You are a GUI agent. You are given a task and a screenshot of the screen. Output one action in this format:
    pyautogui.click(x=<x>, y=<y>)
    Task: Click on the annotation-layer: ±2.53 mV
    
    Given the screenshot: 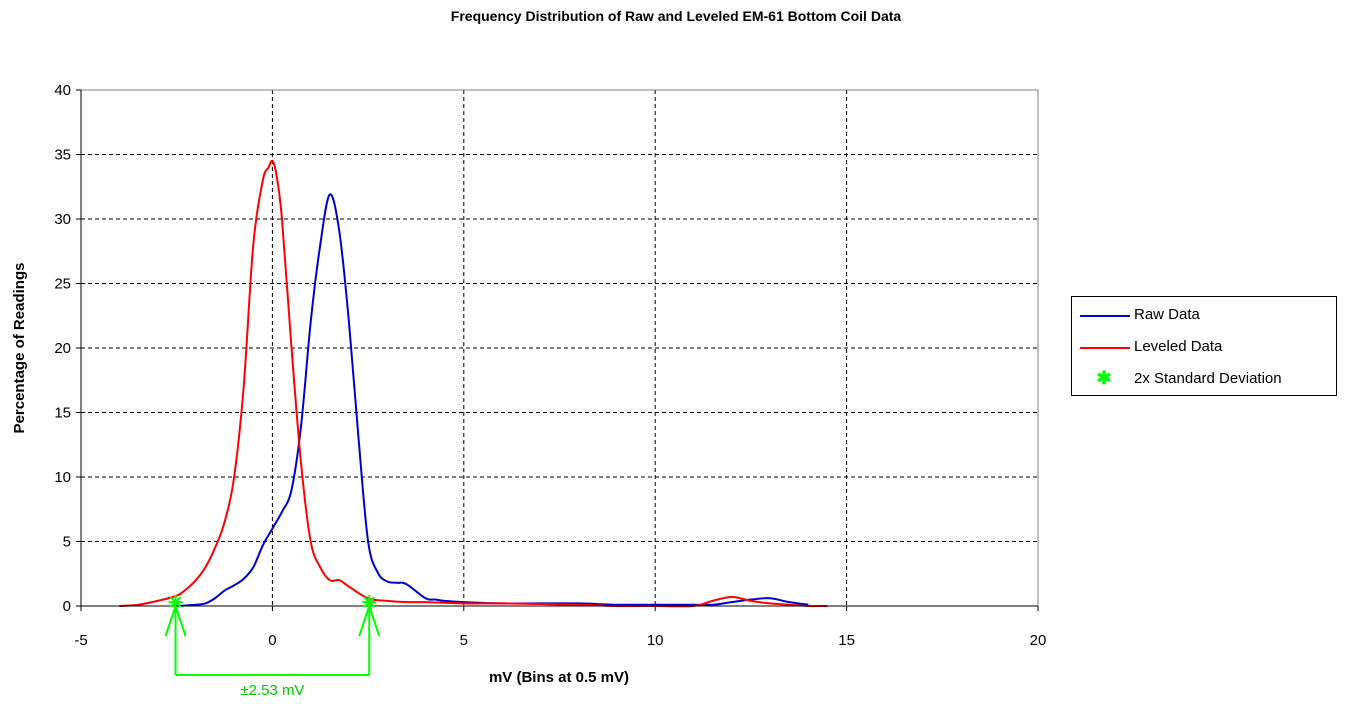 What is the action you would take?
    pyautogui.click(x=272, y=647)
    